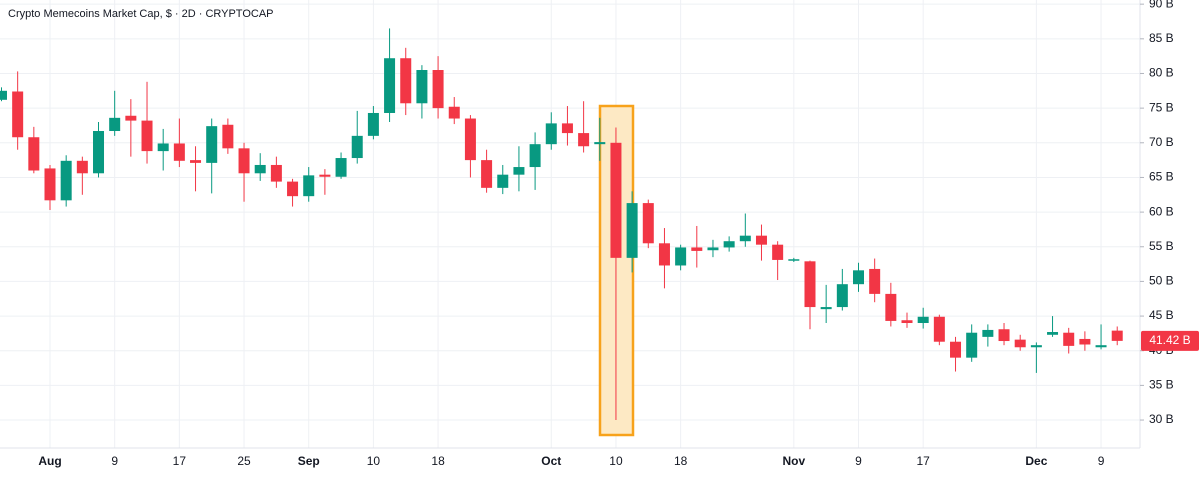  I want to click on last-value-label: 41.42 B, so click(1169, 340).